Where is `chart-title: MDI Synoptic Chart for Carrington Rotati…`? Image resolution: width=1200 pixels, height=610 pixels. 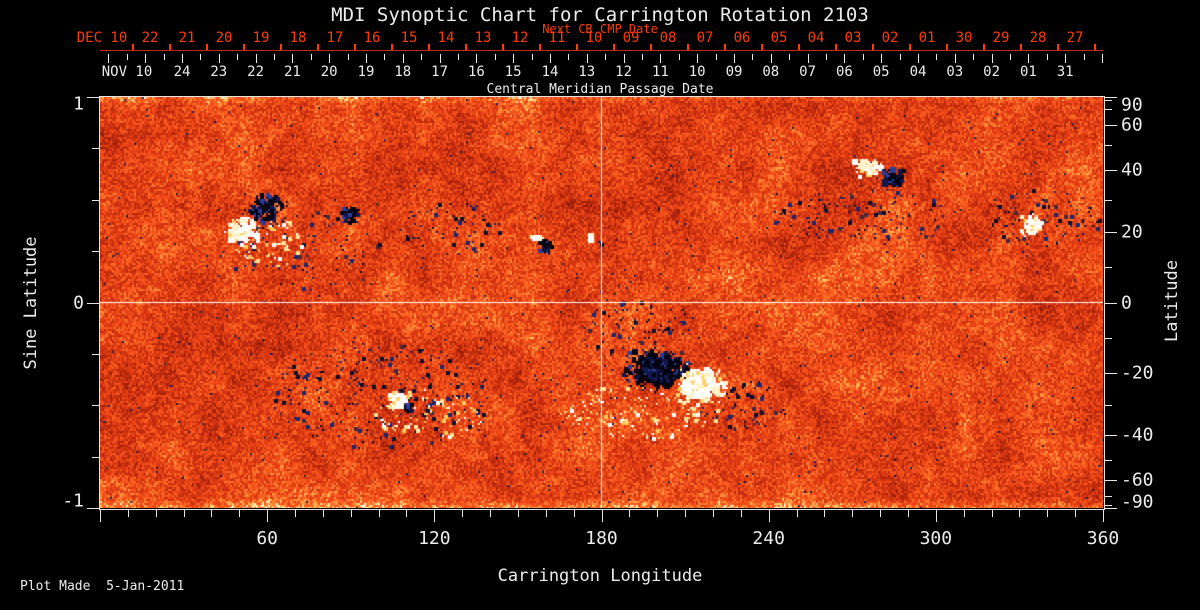 chart-title: MDI Synoptic Chart for Carrington Rotati… is located at coordinates (600, 15).